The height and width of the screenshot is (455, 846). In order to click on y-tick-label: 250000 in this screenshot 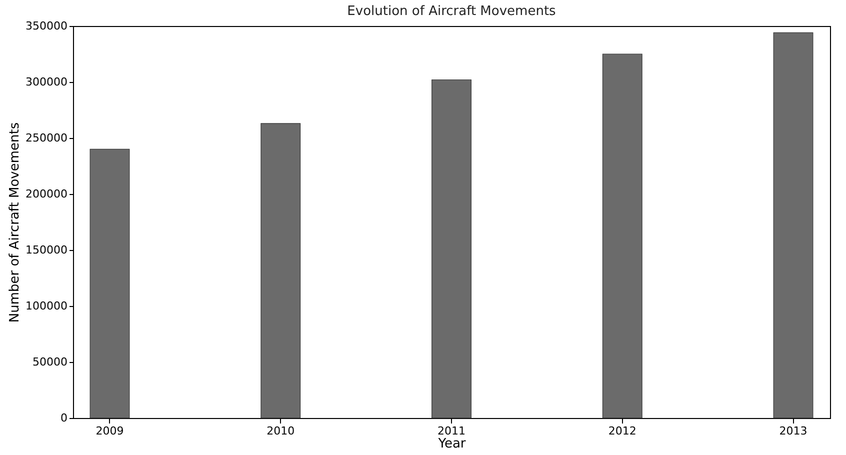, I will do `click(47, 138)`.